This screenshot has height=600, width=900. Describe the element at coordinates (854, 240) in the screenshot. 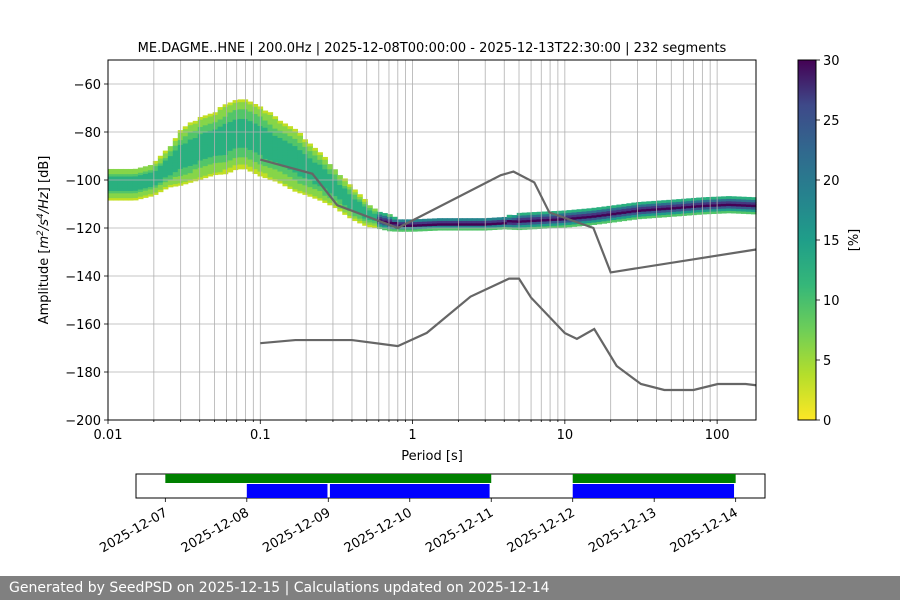

I see `colorbar-label: [%]` at that location.